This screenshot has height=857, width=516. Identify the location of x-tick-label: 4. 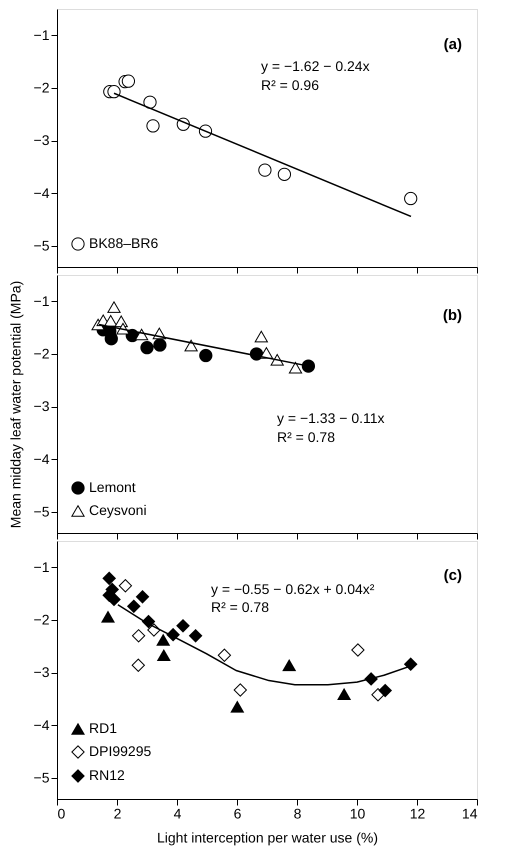
(178, 814).